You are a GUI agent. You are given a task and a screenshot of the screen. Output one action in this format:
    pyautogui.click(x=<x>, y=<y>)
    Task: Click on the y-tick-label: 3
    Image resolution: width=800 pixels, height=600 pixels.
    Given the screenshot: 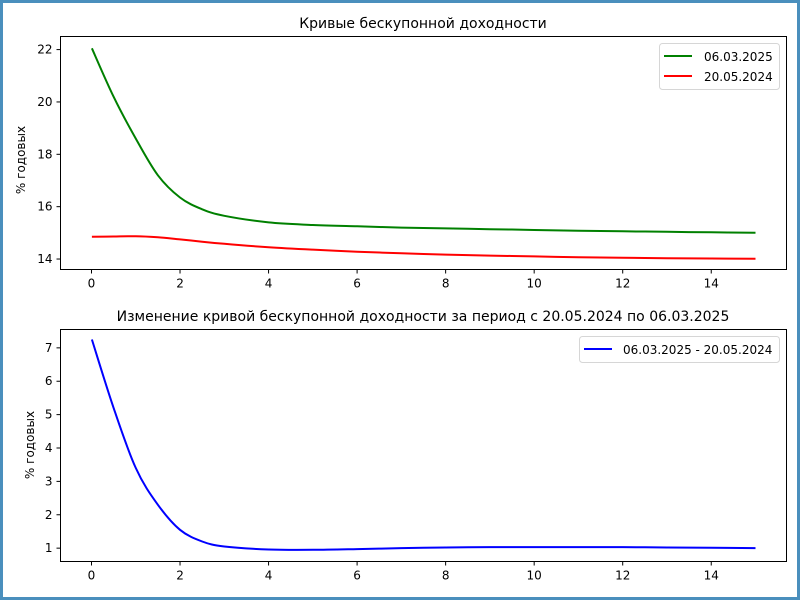 What is the action you would take?
    pyautogui.click(x=49, y=481)
    